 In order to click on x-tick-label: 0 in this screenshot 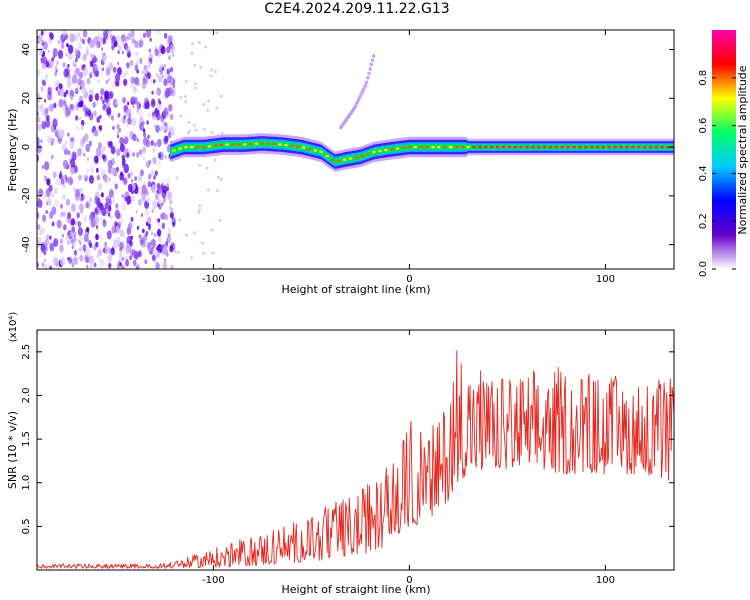, I will do `click(409, 279)`.